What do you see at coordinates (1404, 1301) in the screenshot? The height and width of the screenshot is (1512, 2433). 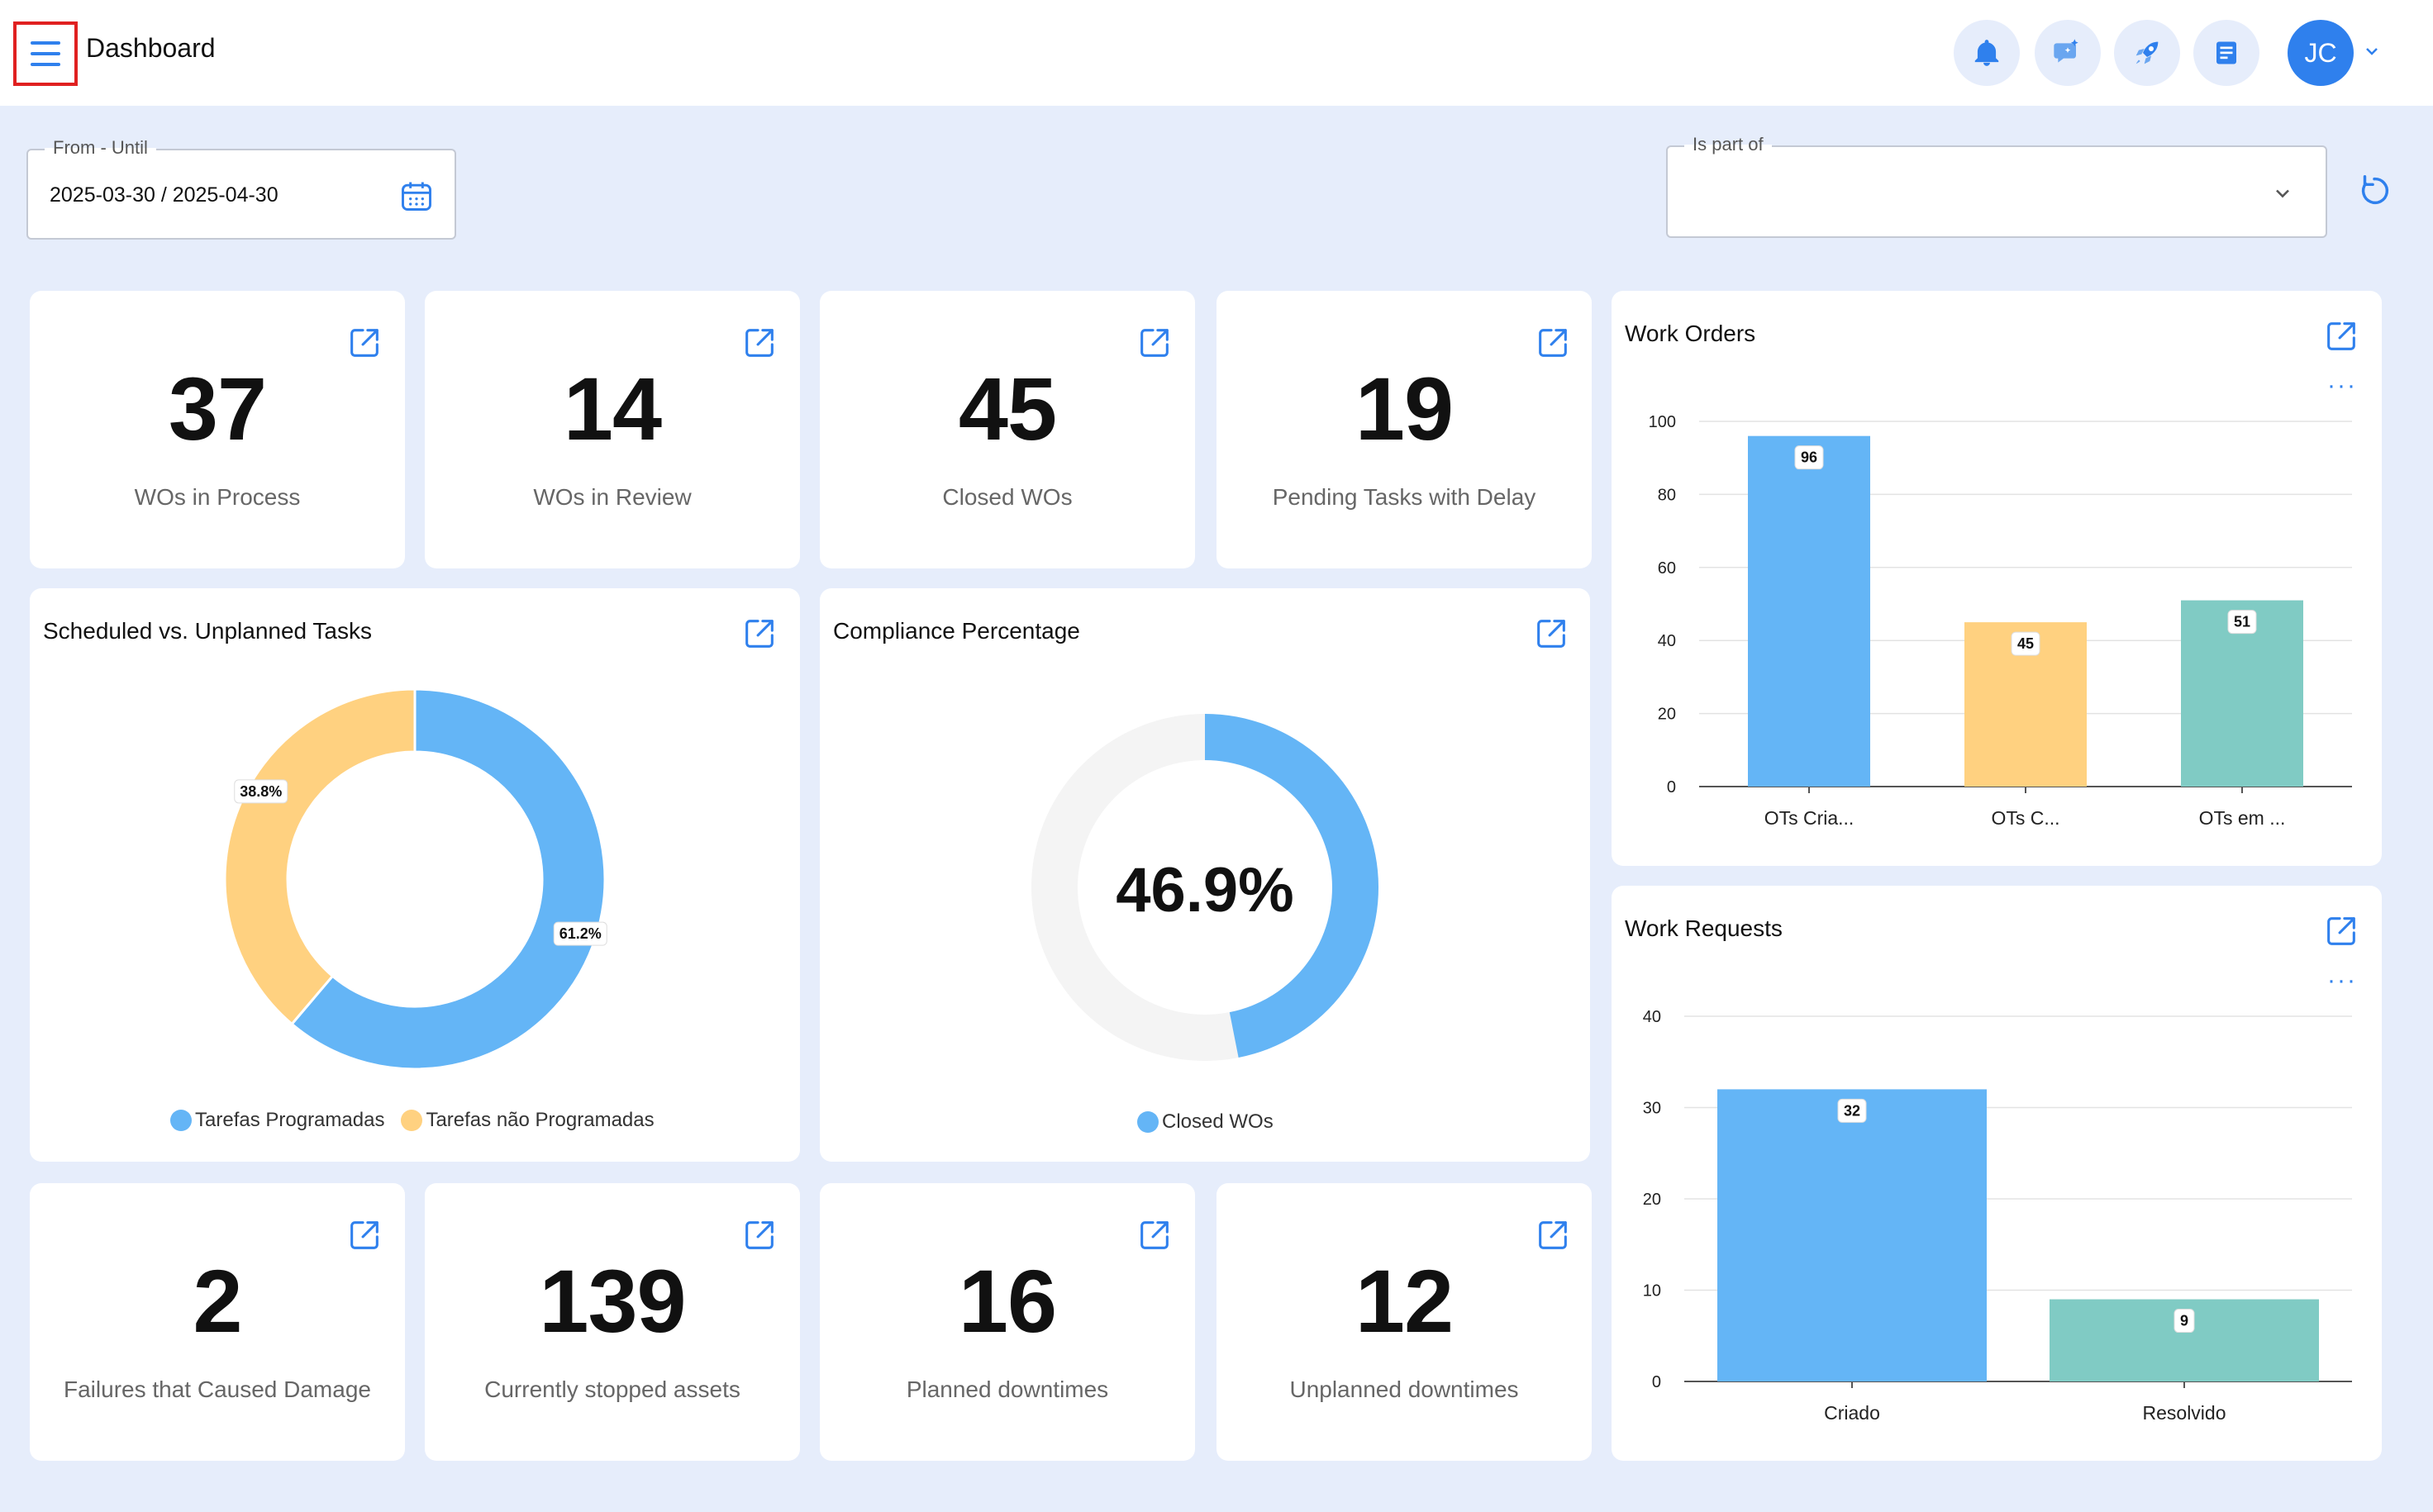 I see `kpi-value: 12` at bounding box center [1404, 1301].